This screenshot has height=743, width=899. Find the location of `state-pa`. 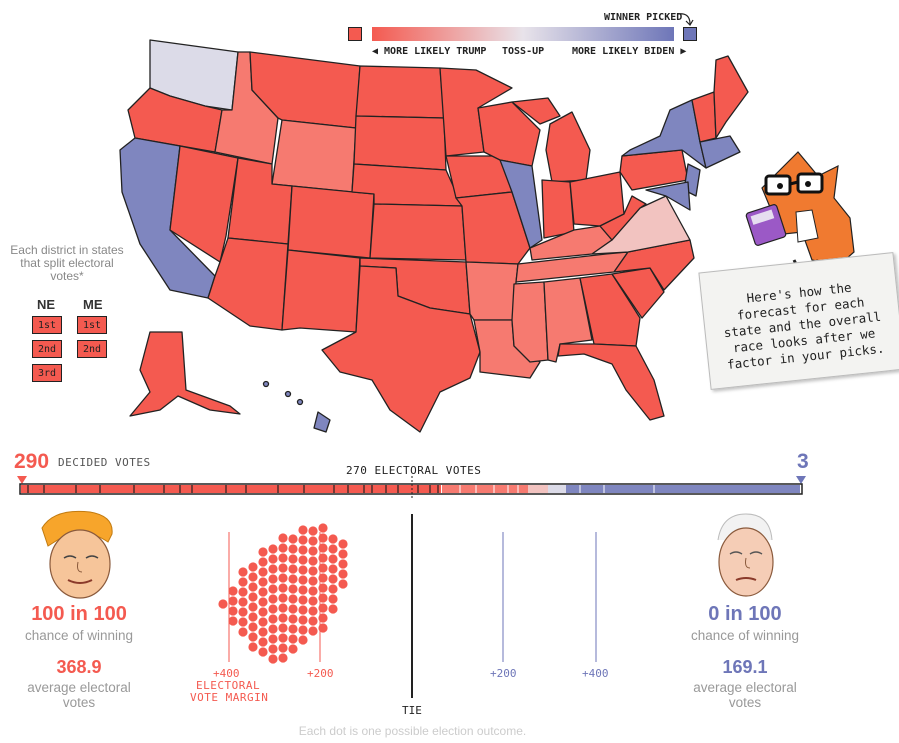

state-pa is located at coordinates (654, 170).